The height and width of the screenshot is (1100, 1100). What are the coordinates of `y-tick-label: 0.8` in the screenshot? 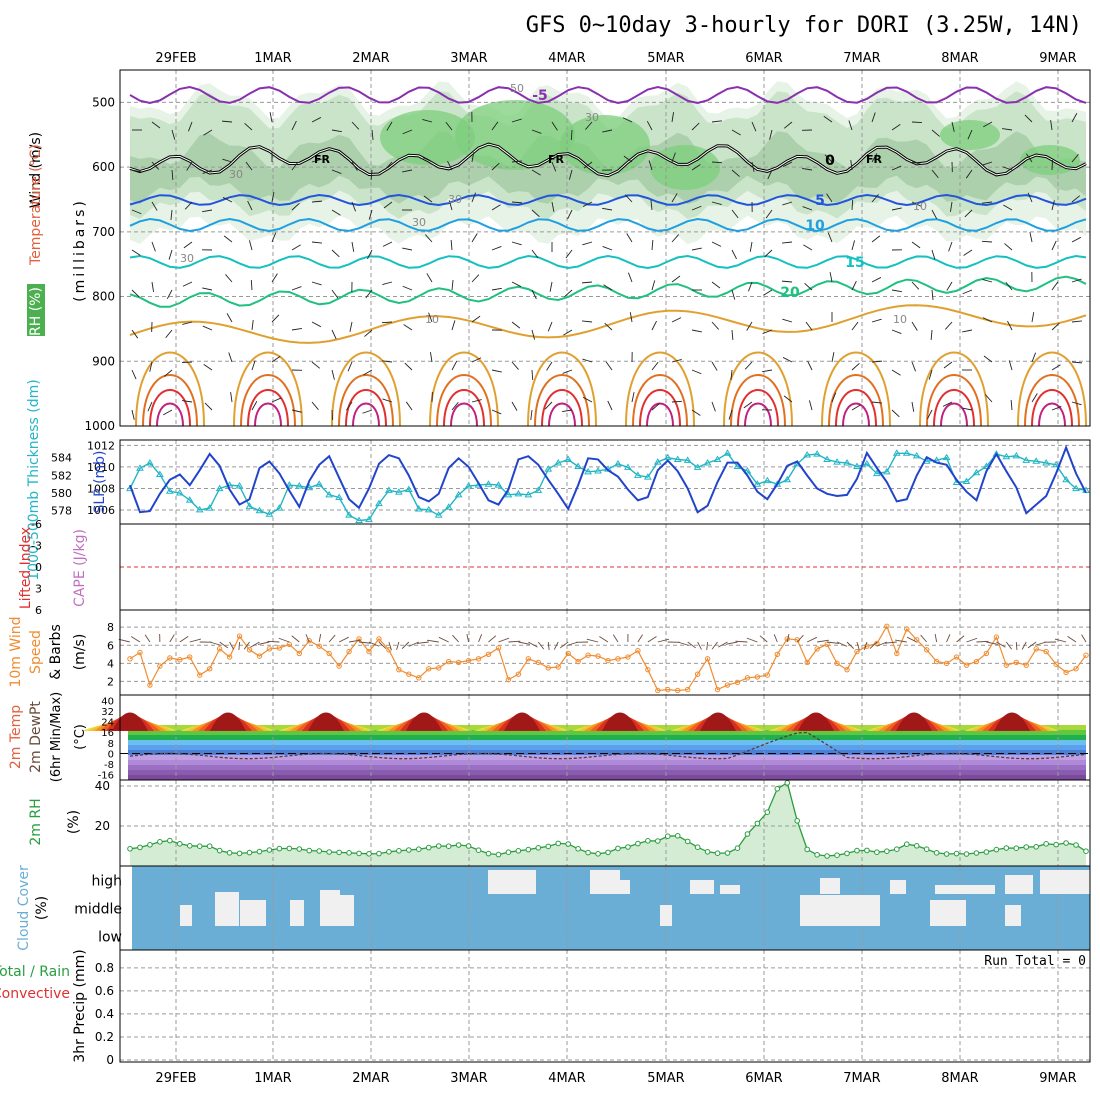 It's located at (104, 968).